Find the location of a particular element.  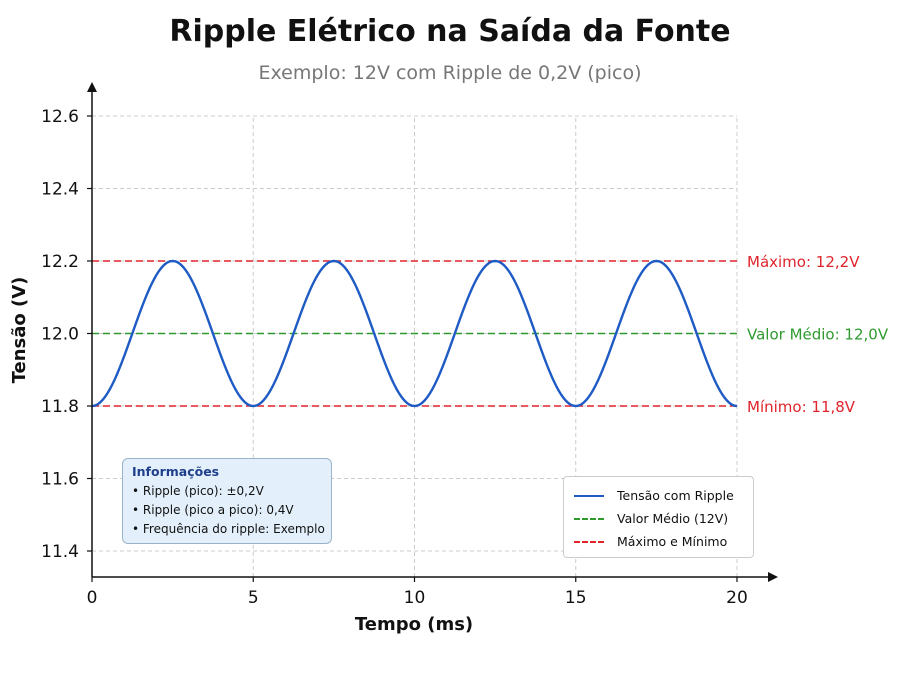

legend-swatch-signal is located at coordinates (589, 495).